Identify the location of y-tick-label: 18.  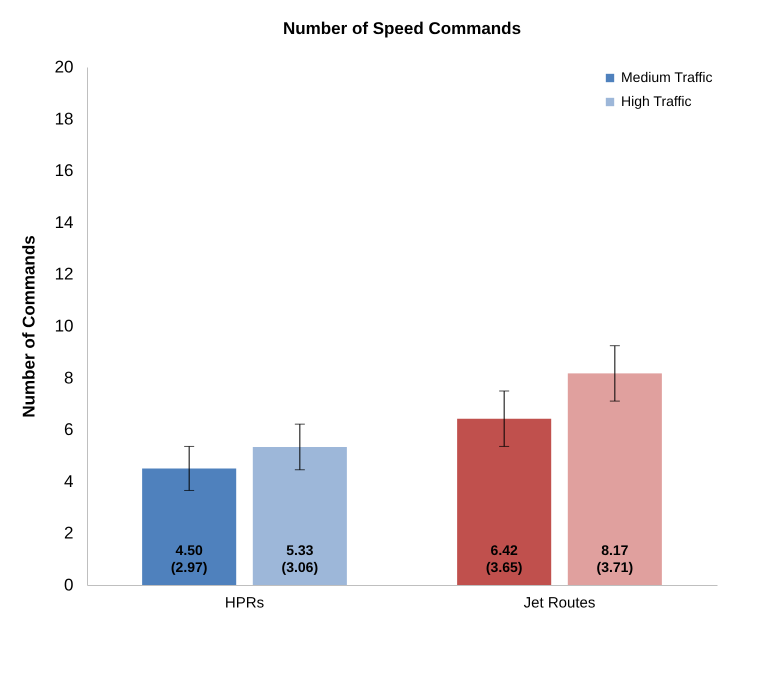
(64, 118).